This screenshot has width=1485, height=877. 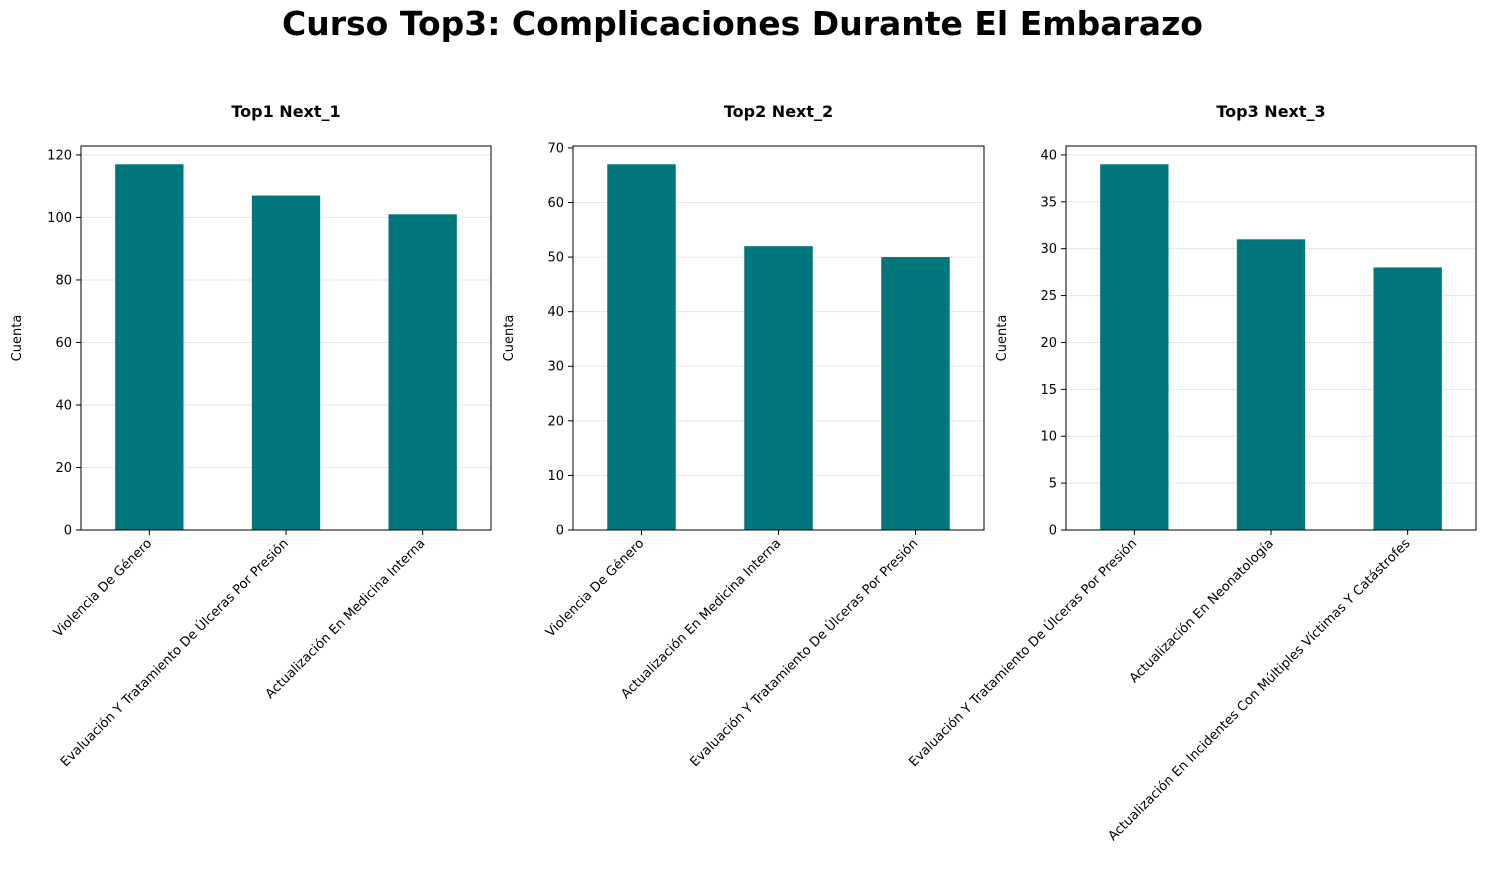 What do you see at coordinates (555, 258) in the screenshot?
I see `y-tick-label: 50` at bounding box center [555, 258].